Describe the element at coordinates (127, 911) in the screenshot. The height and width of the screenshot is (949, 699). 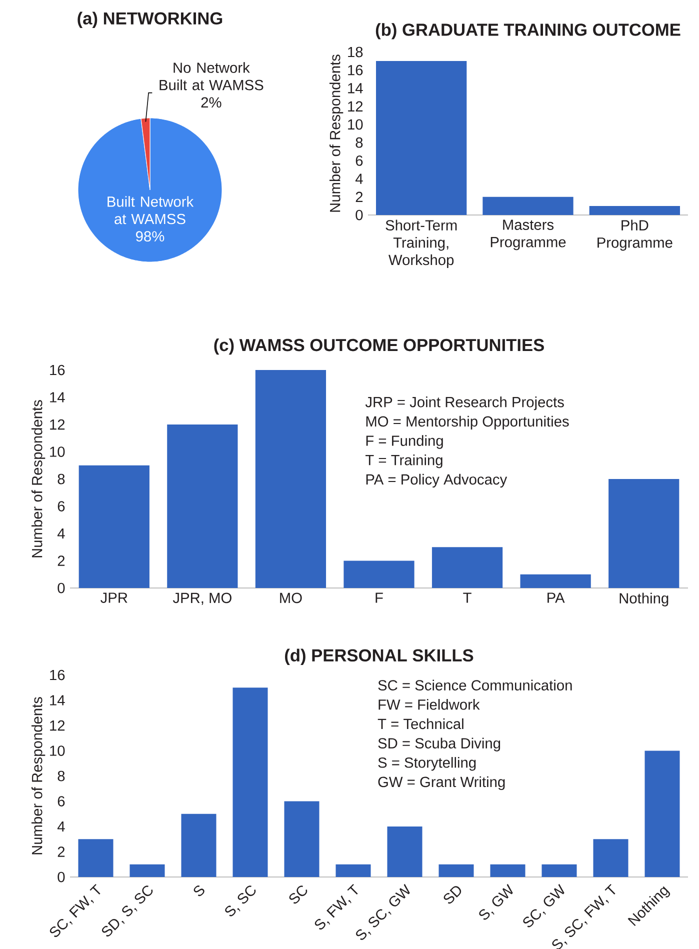
I see `x-tick-label: SD, S, SC` at that location.